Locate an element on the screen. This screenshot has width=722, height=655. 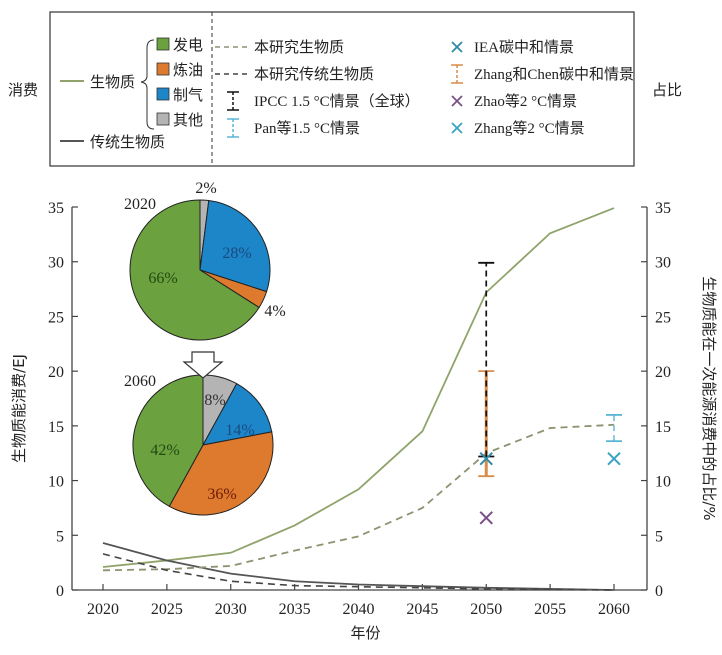
series-line-solid-dark is located at coordinates (358, 566).